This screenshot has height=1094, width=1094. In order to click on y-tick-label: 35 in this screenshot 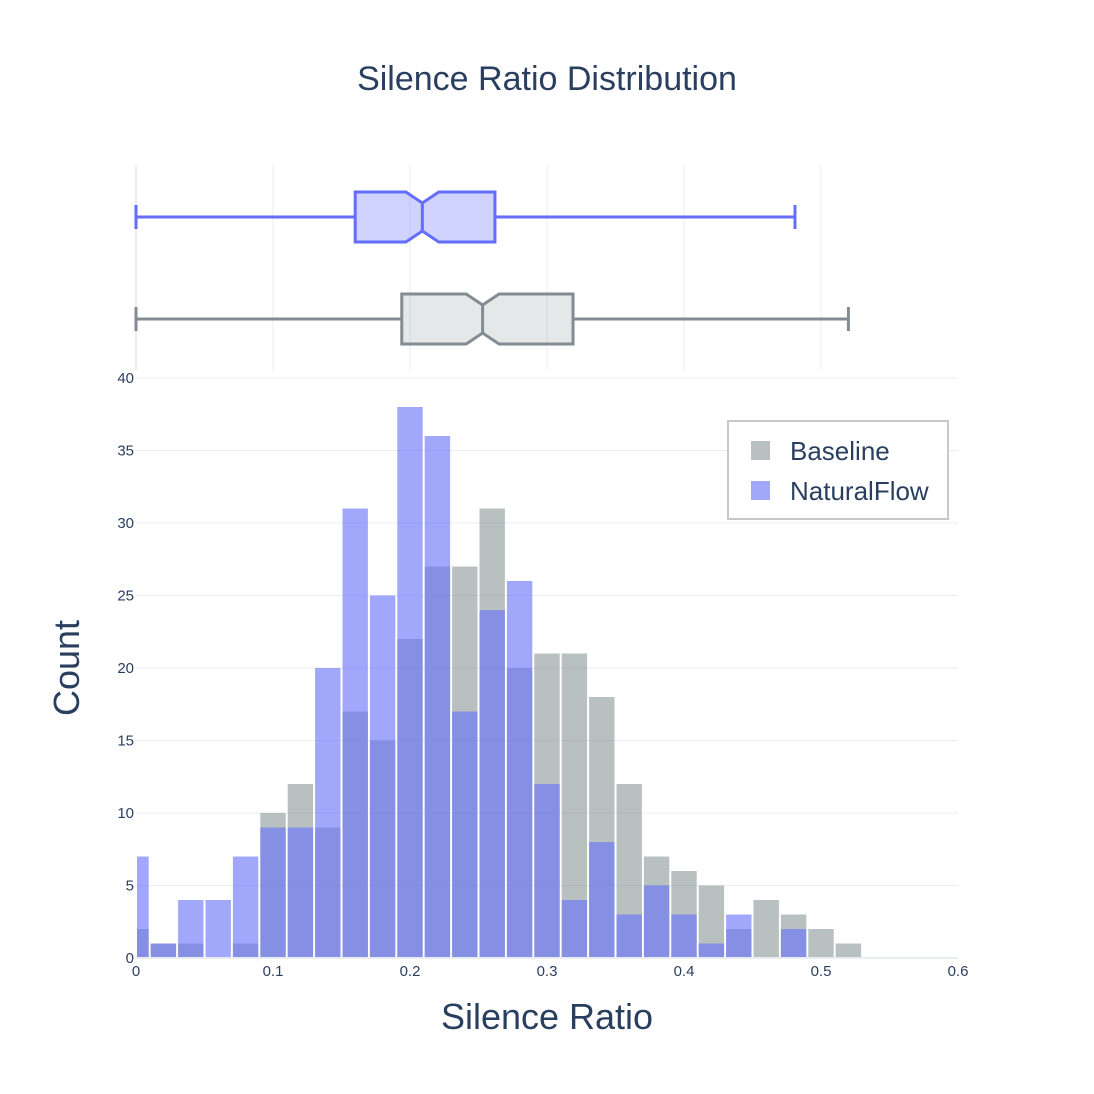, I will do `click(125, 451)`.